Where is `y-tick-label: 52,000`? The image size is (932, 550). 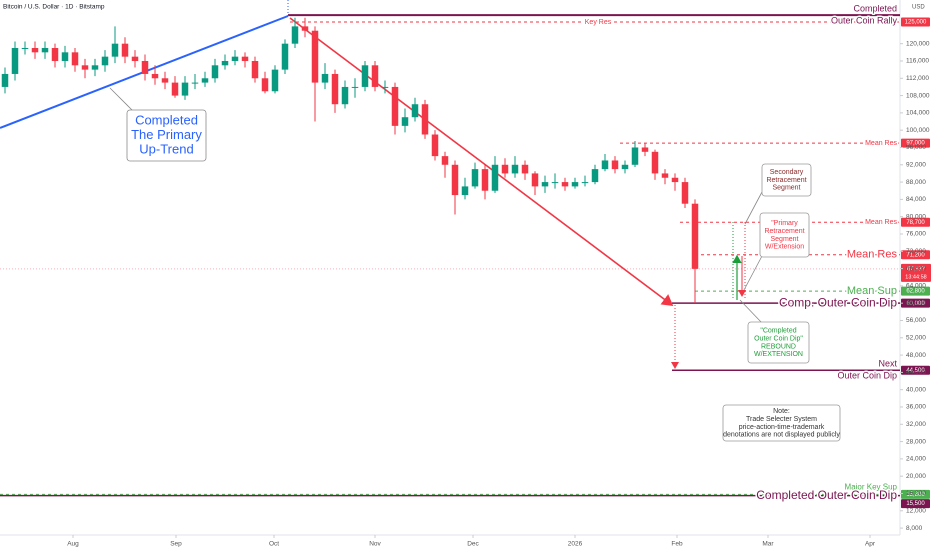 y-tick-label: 52,000 is located at coordinates (916, 337).